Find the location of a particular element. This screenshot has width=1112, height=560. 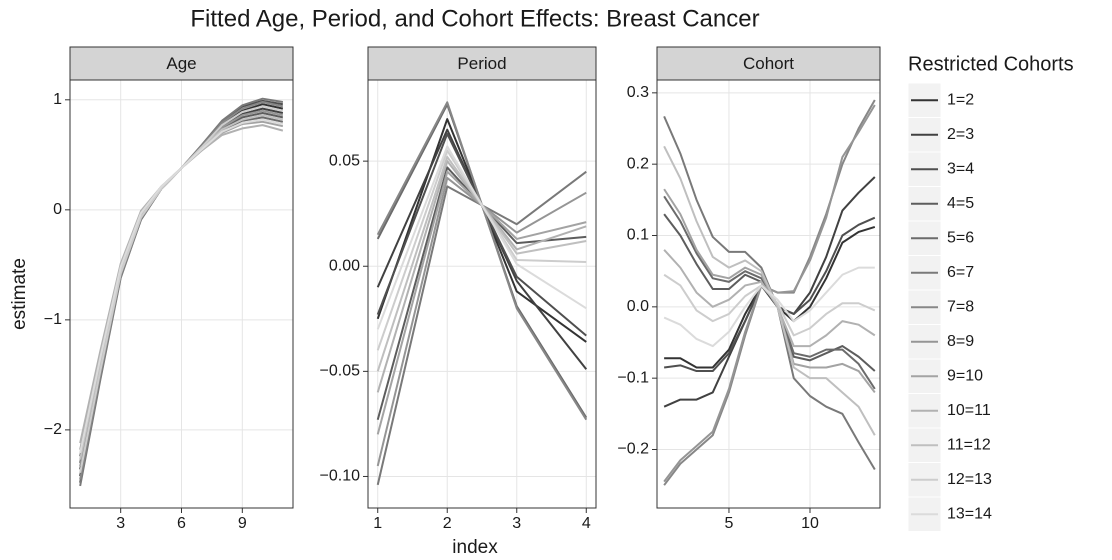

y-tick-label: −2 is located at coordinates (53, 429).